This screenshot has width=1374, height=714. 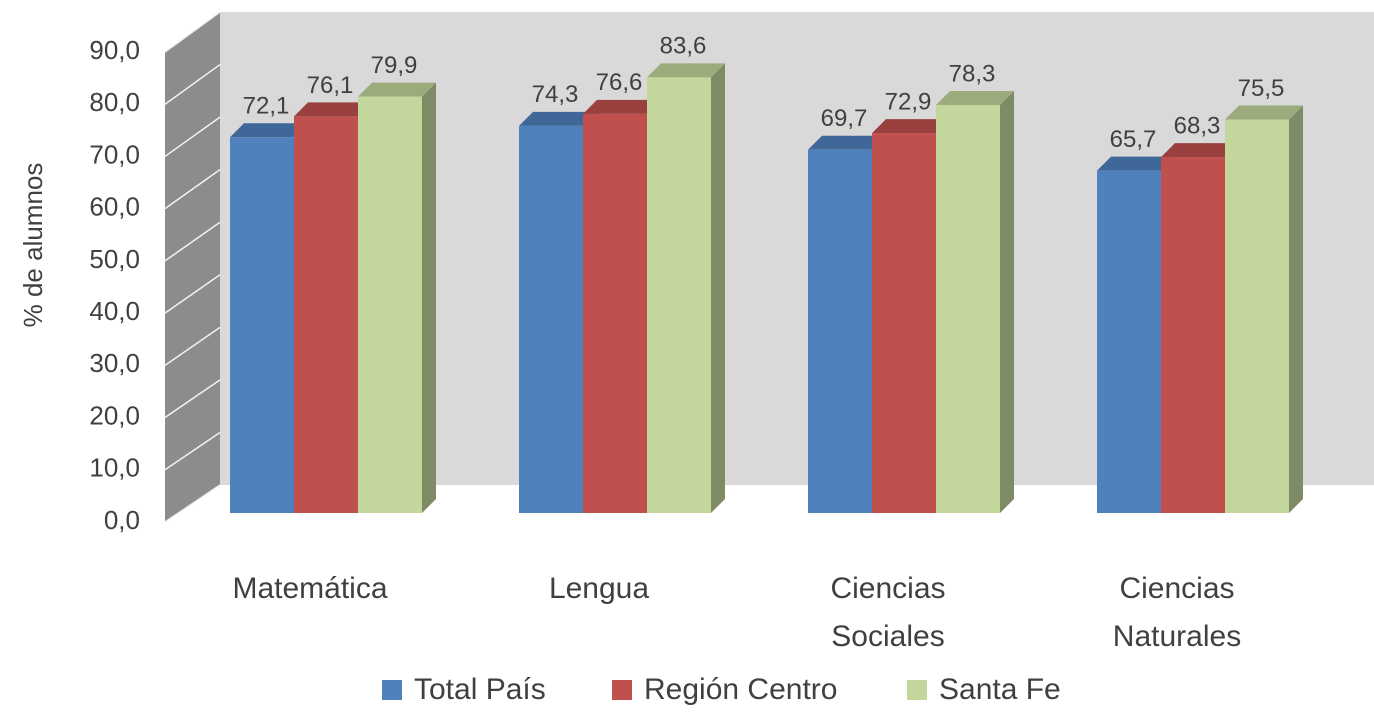 I want to click on x-tick-label-line: Sociales, so click(x=887, y=636).